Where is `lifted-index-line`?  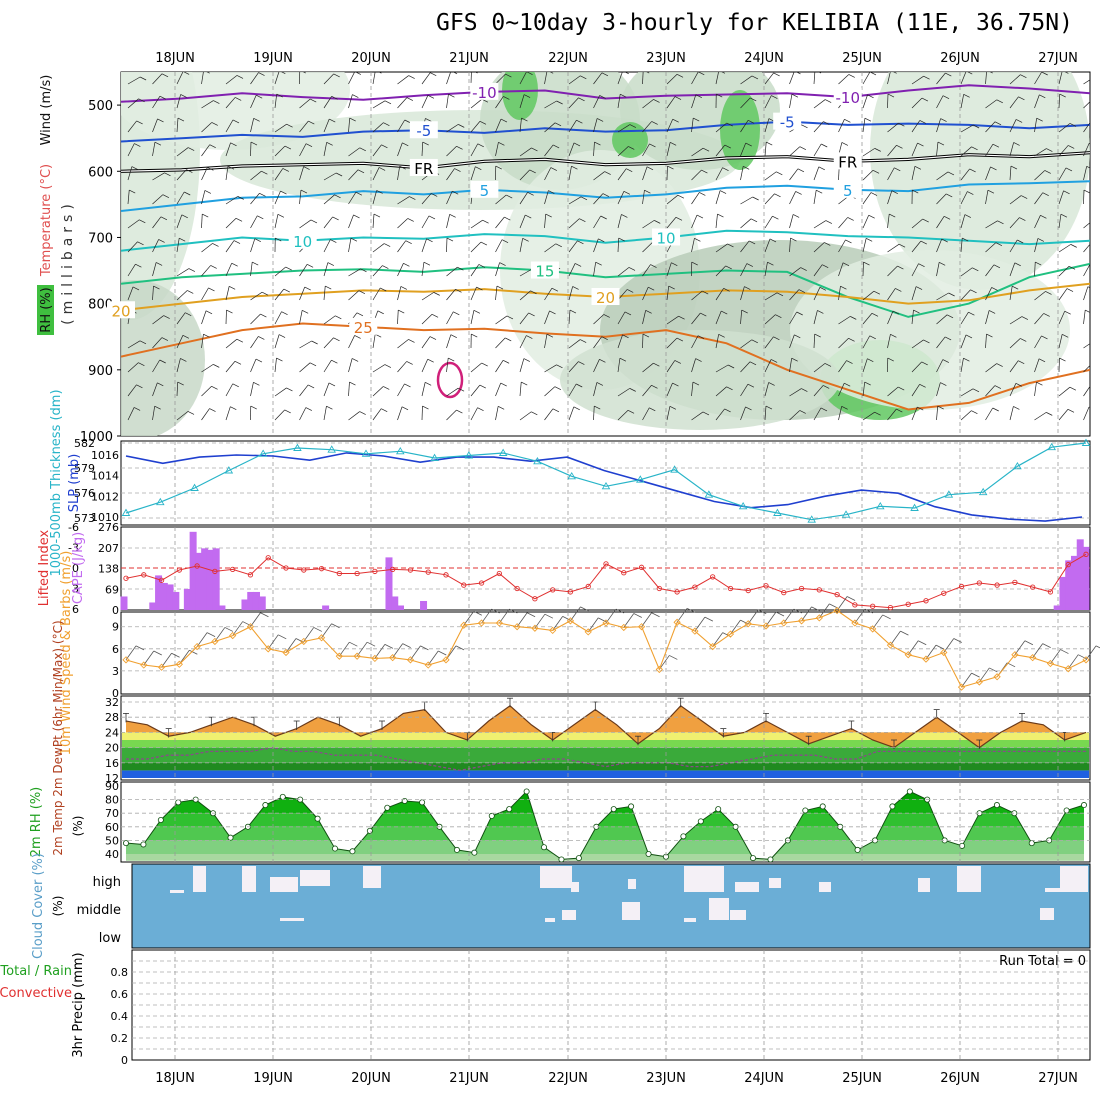
lifted-index-line is located at coordinates (606, 581).